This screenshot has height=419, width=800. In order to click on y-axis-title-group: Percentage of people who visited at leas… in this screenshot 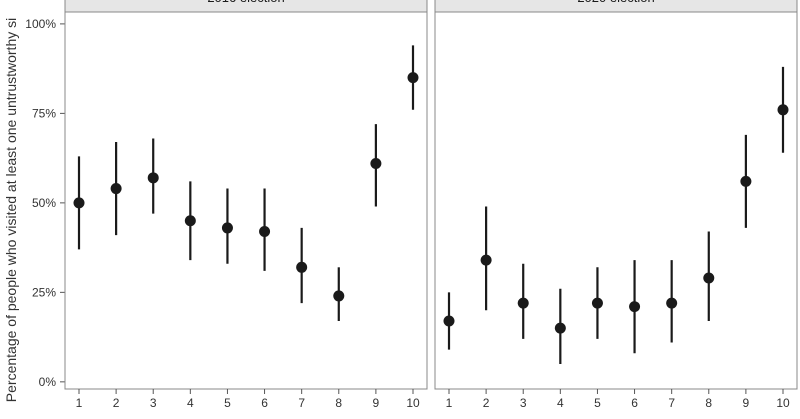, I will do `click(11, 210)`.